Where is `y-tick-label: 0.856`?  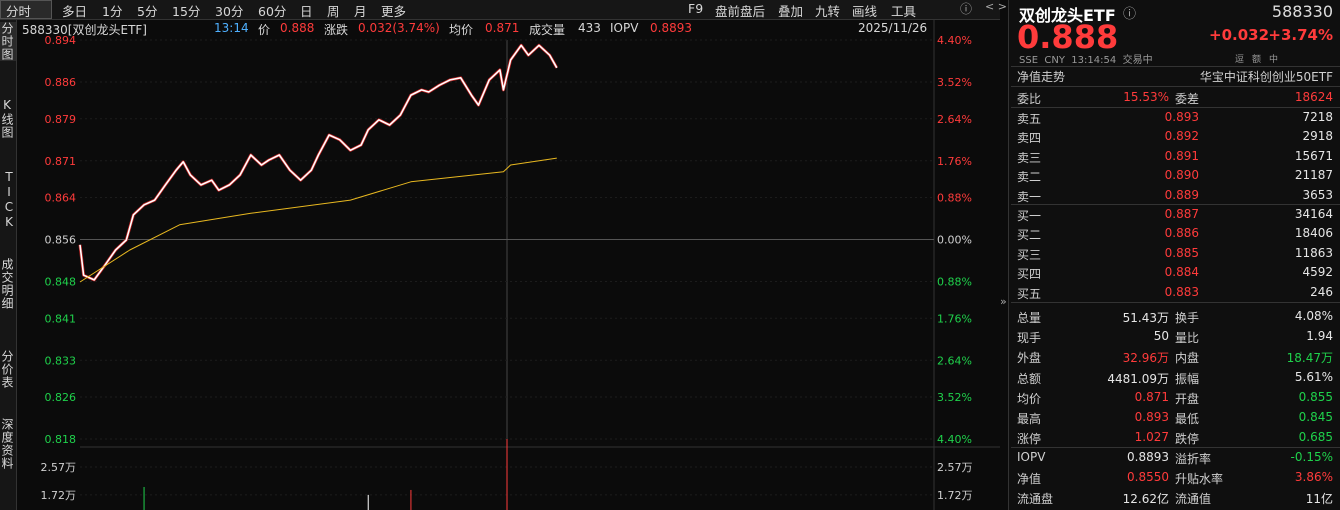
y-tick-label: 0.856 is located at coordinates (61, 240).